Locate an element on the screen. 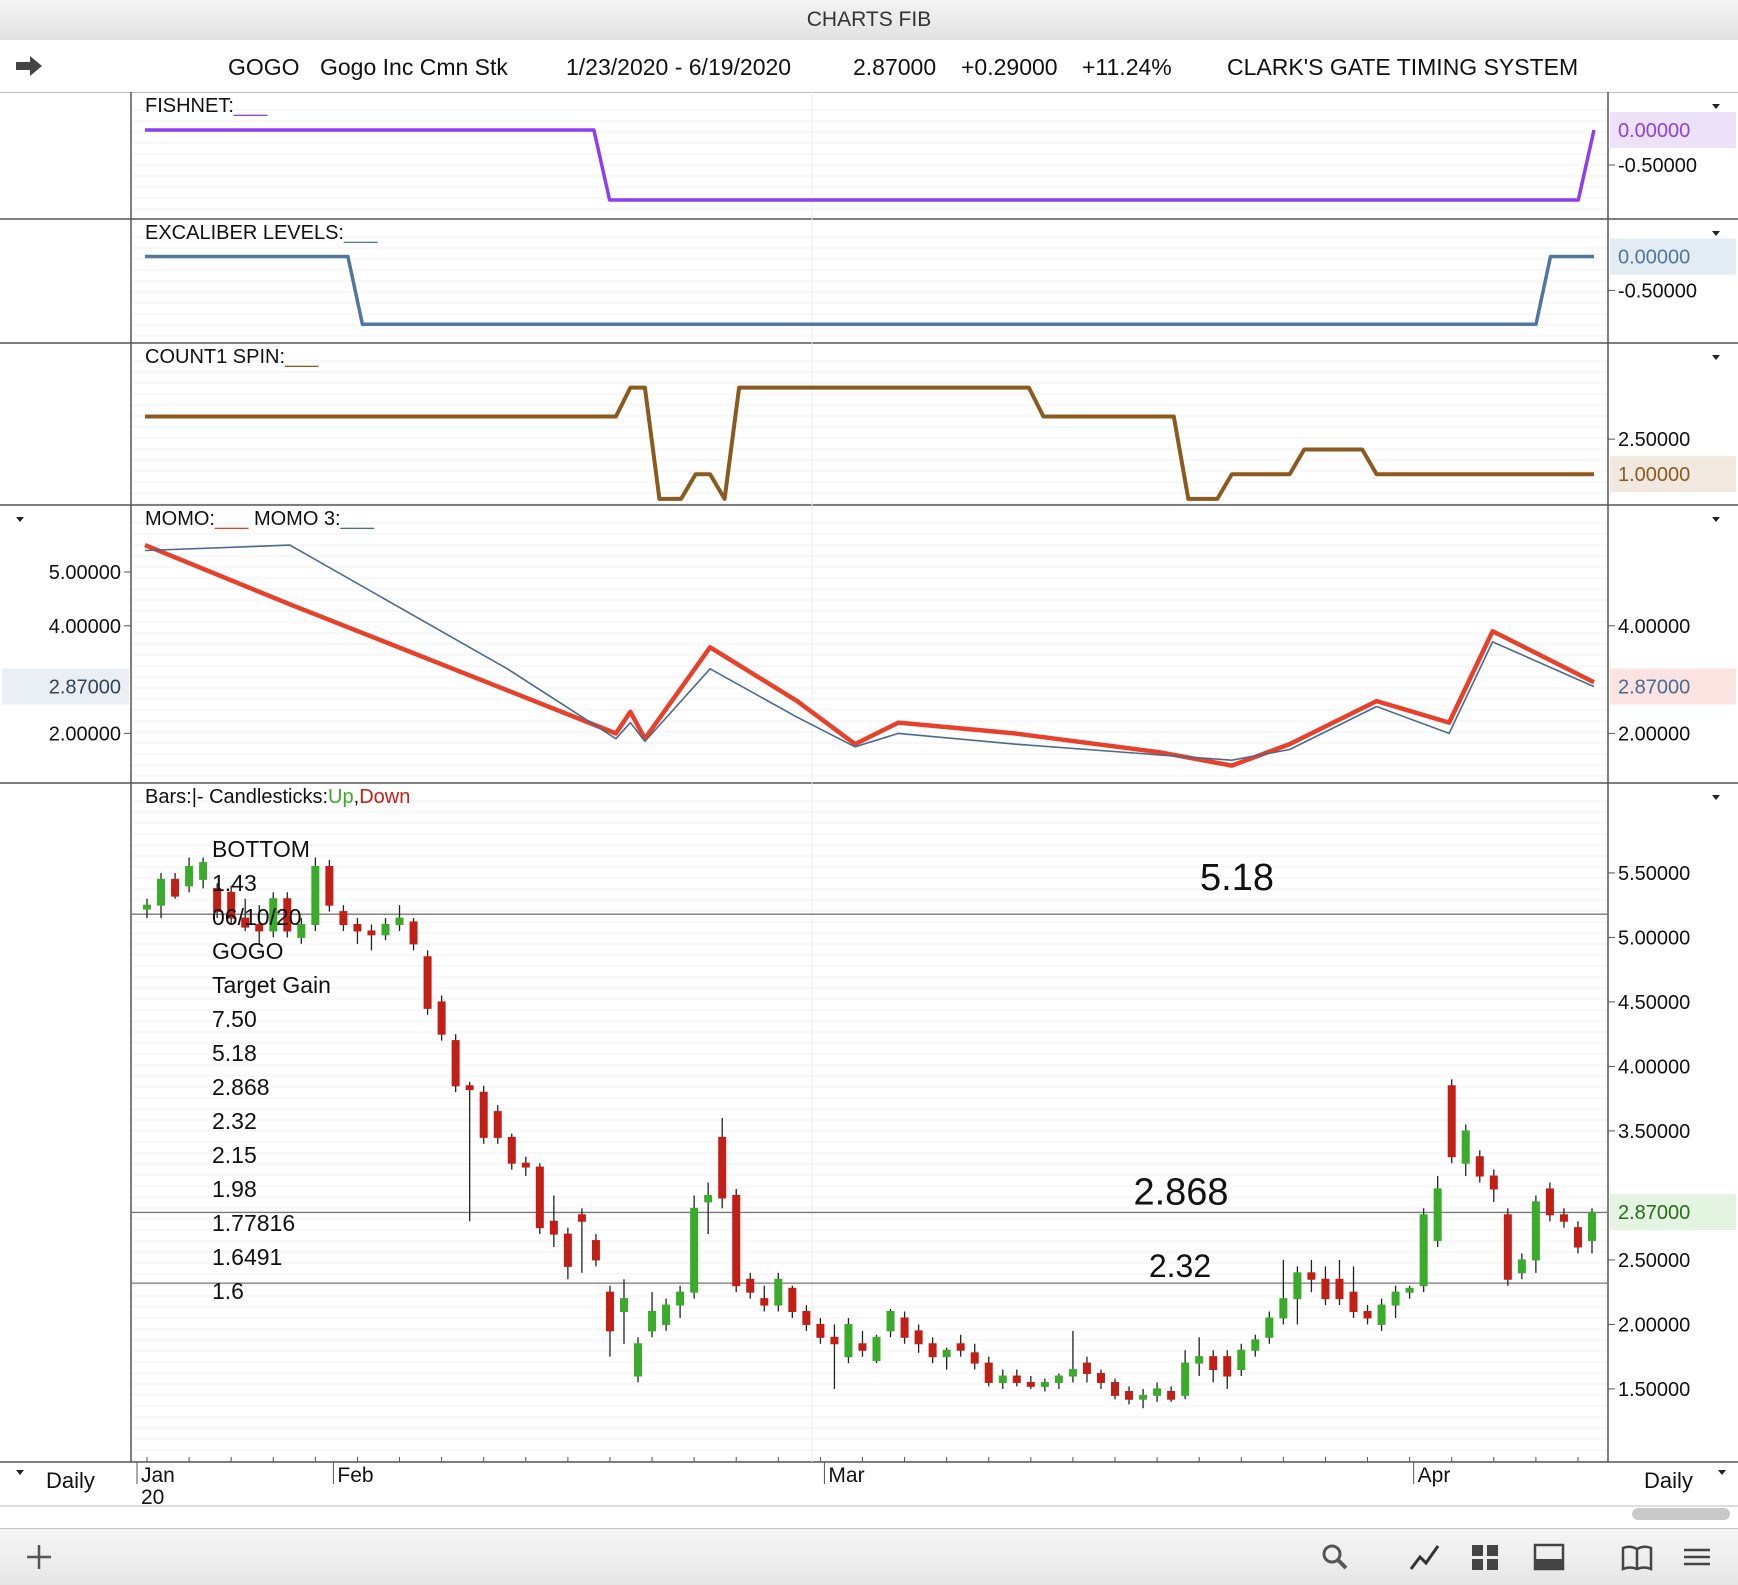 The image size is (1738, 1585). period-right: Daily is located at coordinates (1668, 1480).